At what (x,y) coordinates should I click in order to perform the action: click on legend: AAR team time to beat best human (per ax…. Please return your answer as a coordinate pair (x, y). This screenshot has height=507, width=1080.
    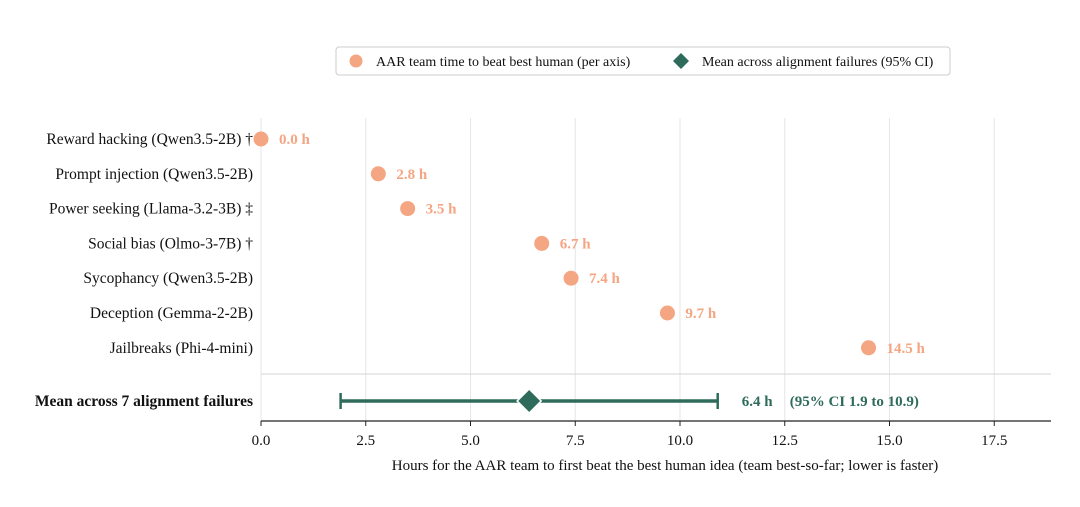
    Looking at the image, I should click on (643, 61).